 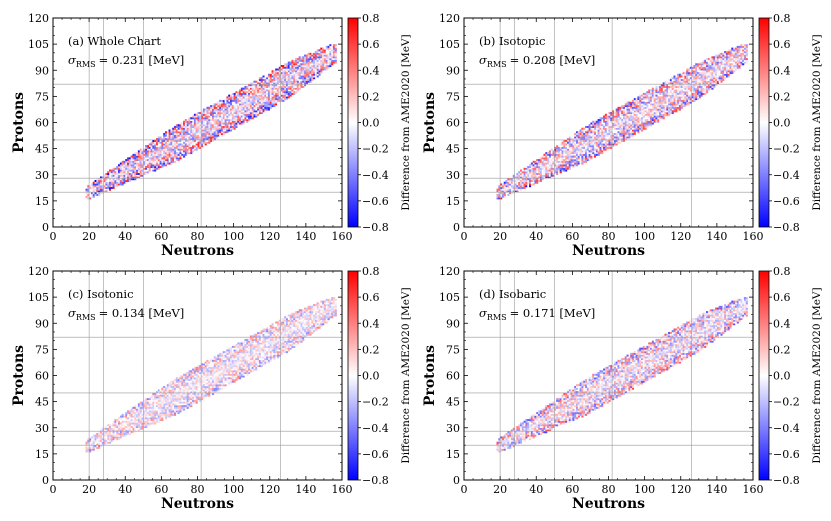 I want to click on x-tick-label: 60, so click(x=572, y=236).